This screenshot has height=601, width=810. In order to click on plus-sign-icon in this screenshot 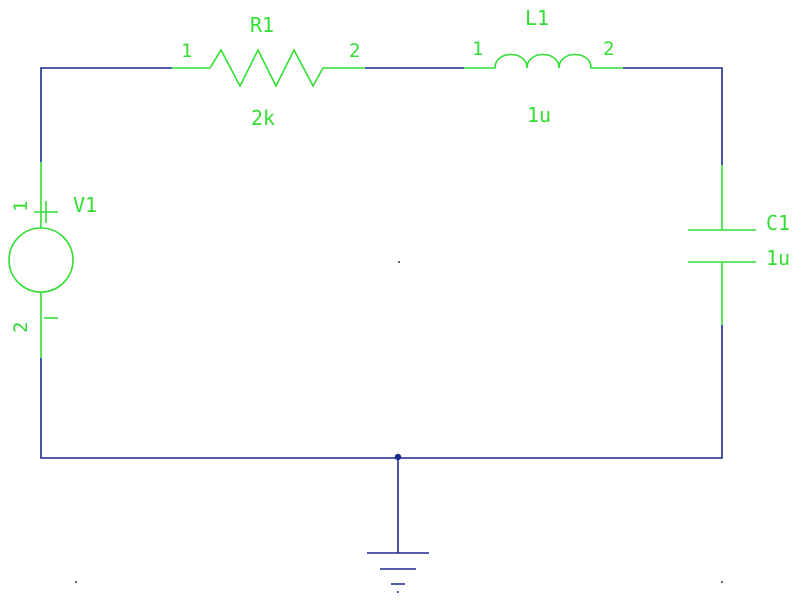, I will do `click(46, 212)`.